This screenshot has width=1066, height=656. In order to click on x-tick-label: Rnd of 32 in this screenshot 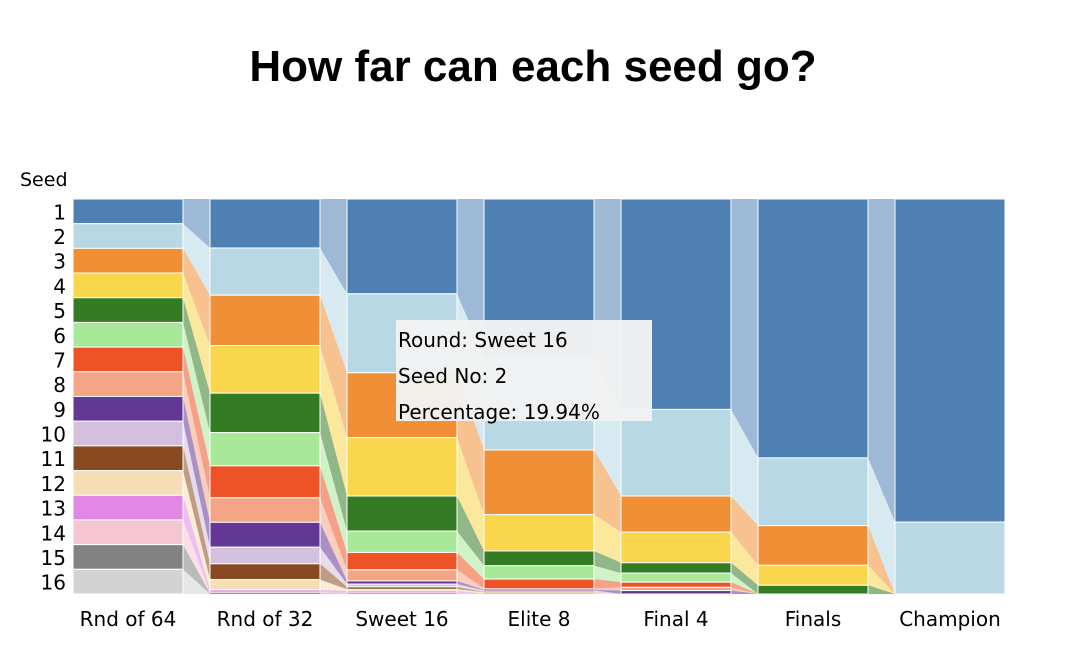, I will do `click(265, 619)`.